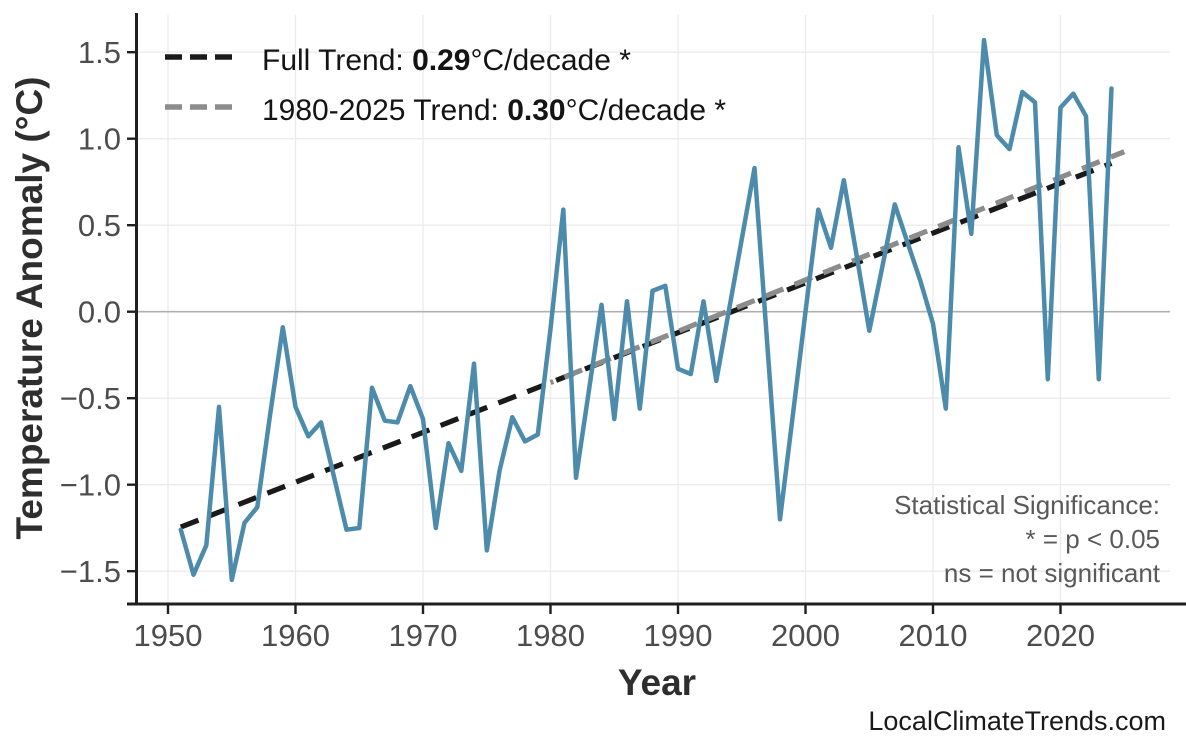 This screenshot has width=1186, height=737. I want to click on legend-label-full-trend: Full Trend: 0.29°C/decade *, so click(446, 60).